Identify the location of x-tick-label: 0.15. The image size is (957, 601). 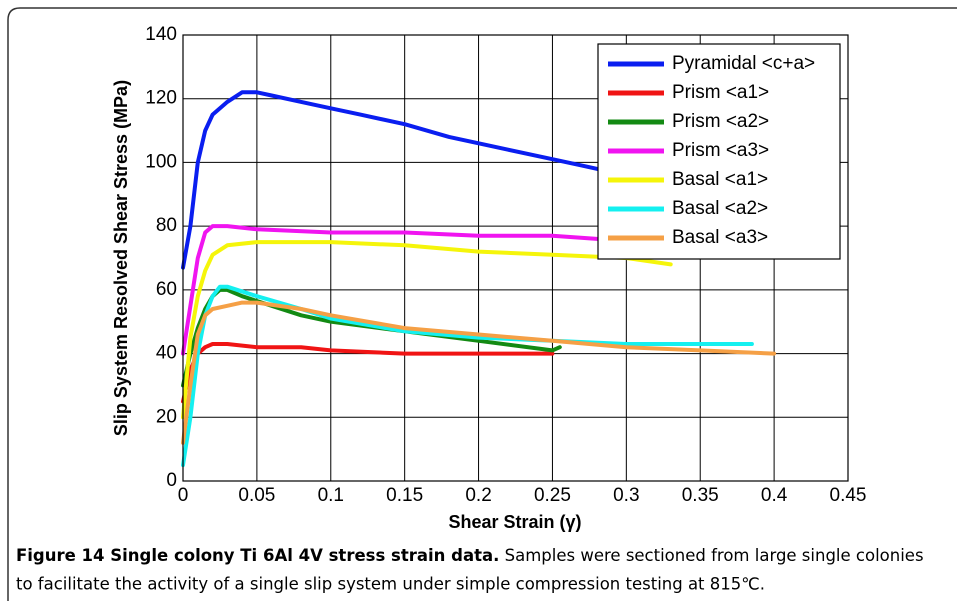
(404, 495).